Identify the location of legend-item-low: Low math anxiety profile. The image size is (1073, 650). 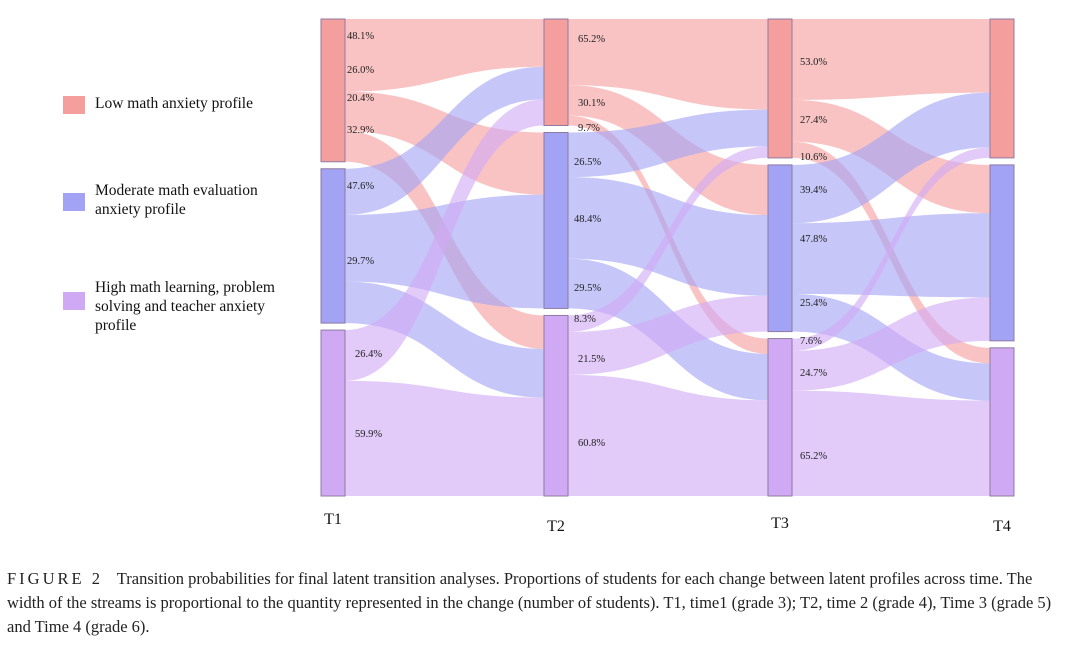
(184, 104).